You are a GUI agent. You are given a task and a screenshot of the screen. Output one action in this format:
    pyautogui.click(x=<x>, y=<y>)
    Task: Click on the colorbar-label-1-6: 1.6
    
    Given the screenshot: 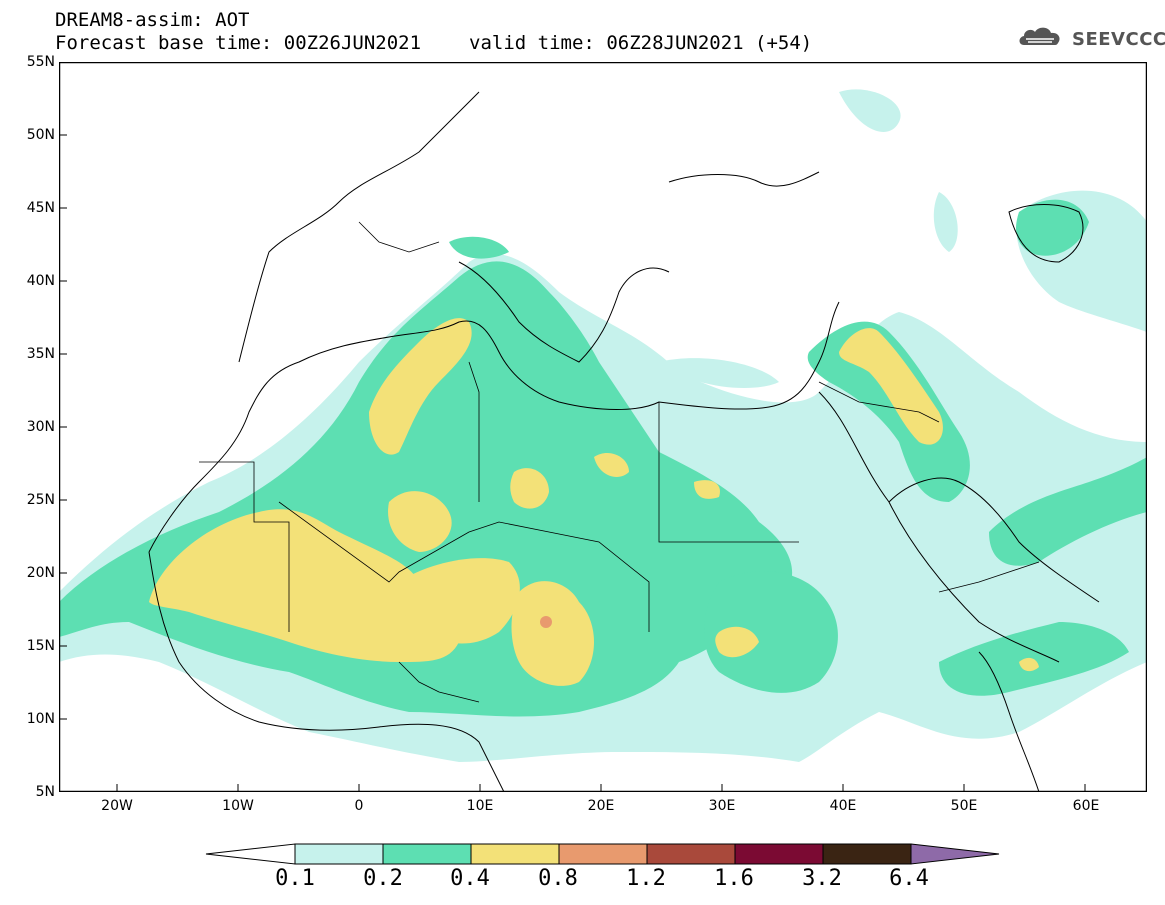 What is the action you would take?
    pyautogui.click(x=734, y=878)
    